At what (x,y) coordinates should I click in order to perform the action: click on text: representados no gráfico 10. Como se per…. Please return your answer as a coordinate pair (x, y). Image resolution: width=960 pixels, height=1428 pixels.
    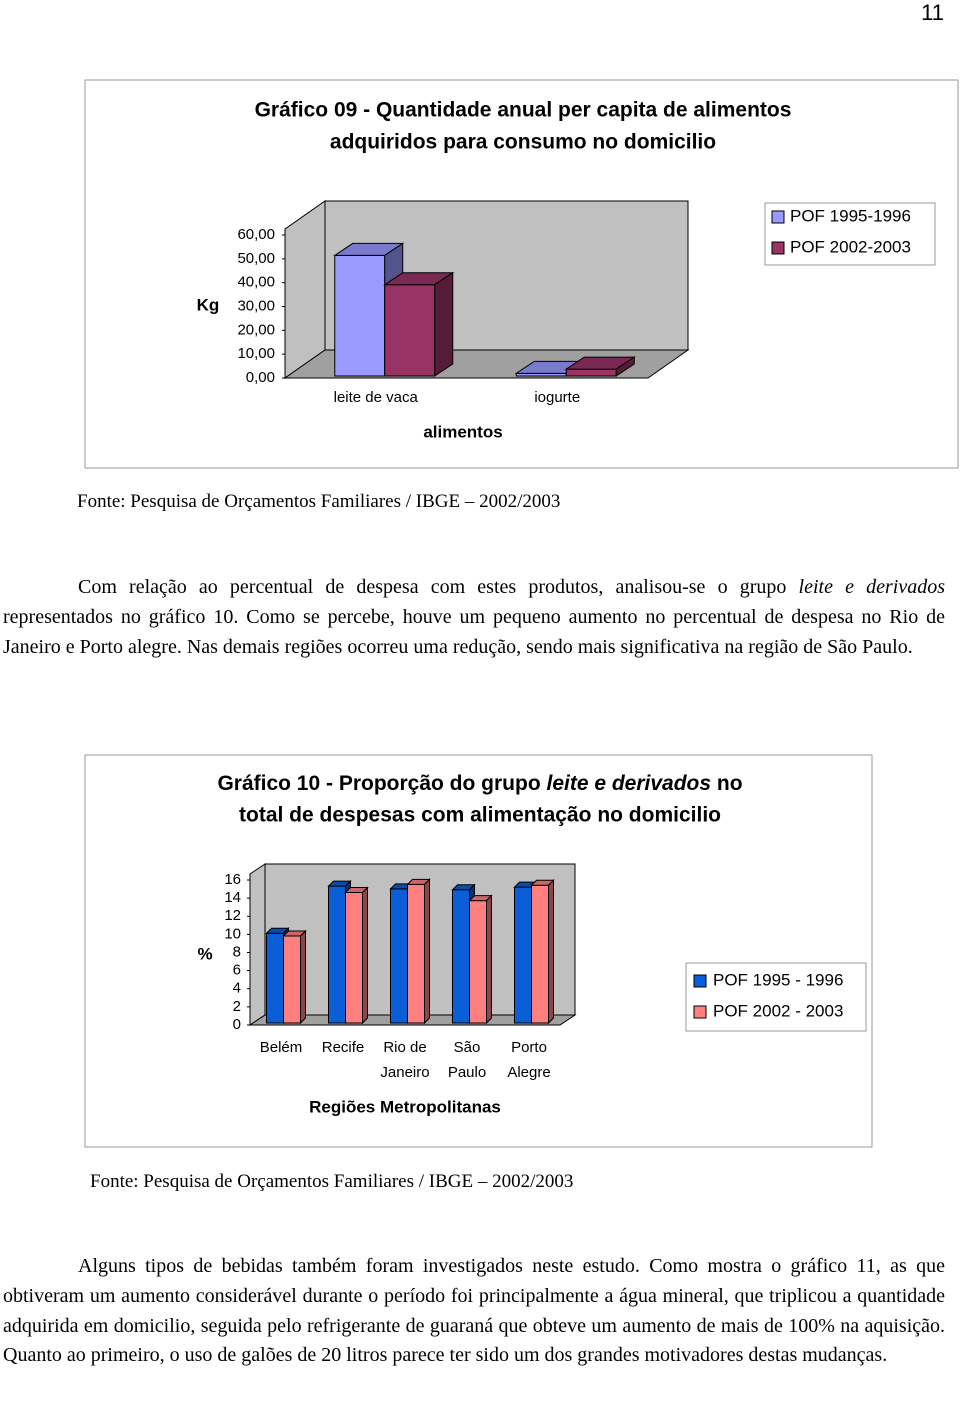
    Looking at the image, I should click on (474, 631).